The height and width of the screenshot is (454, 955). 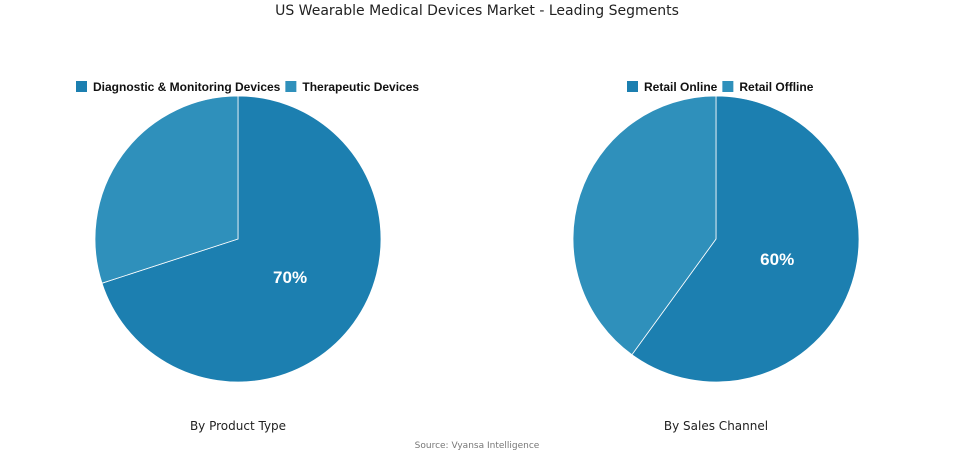 I want to click on pie-subtitle: By Sales Channel, so click(x=716, y=426).